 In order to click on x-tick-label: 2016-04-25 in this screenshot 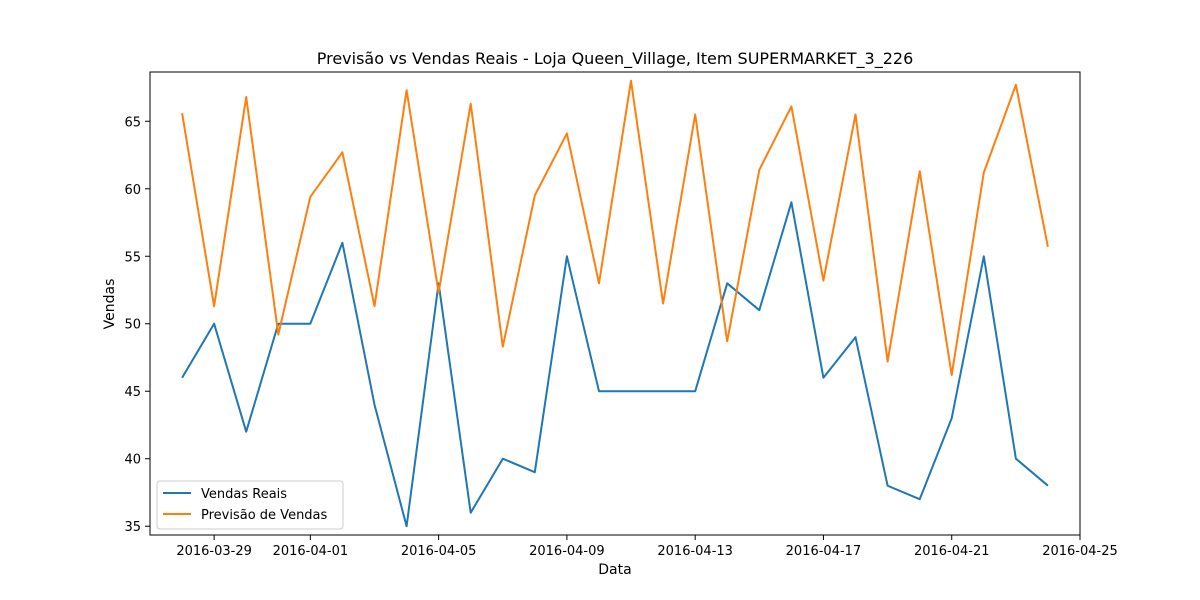, I will do `click(1080, 551)`.